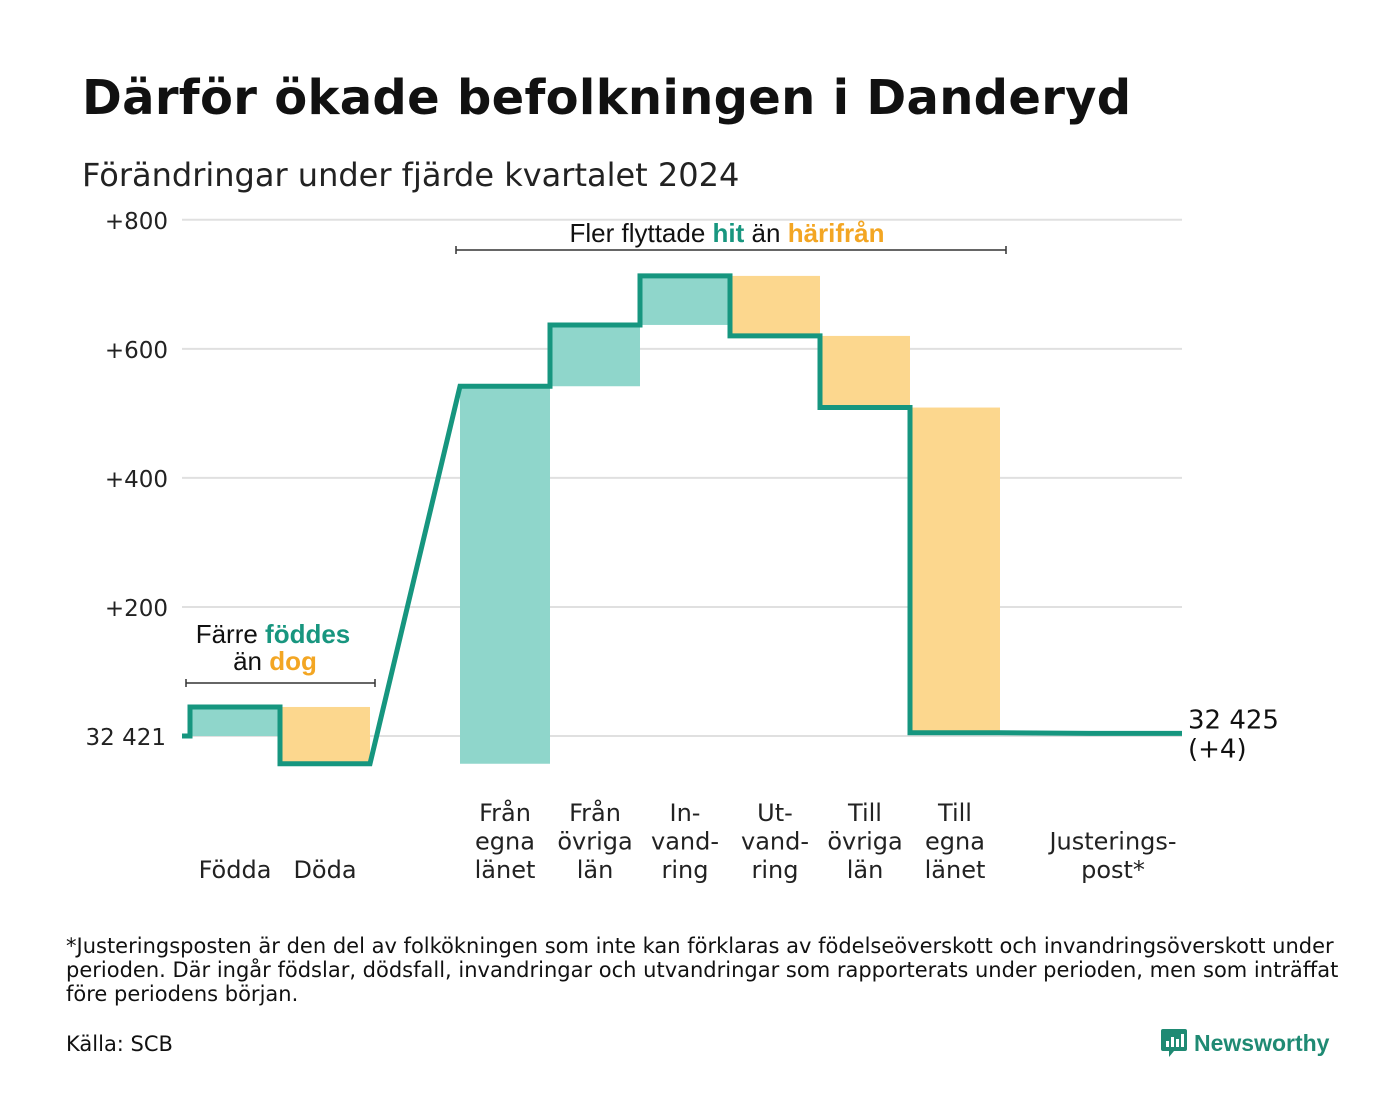 Image resolution: width=1400 pixels, height=1120 pixels. I want to click on annotation-highlight-orange: dog, so click(293, 661).